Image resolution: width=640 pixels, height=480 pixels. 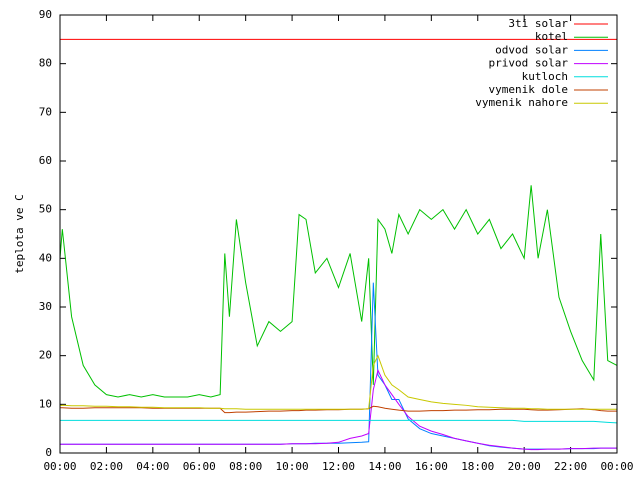 I want to click on legend-label: vymenik nahore, so click(x=521, y=102).